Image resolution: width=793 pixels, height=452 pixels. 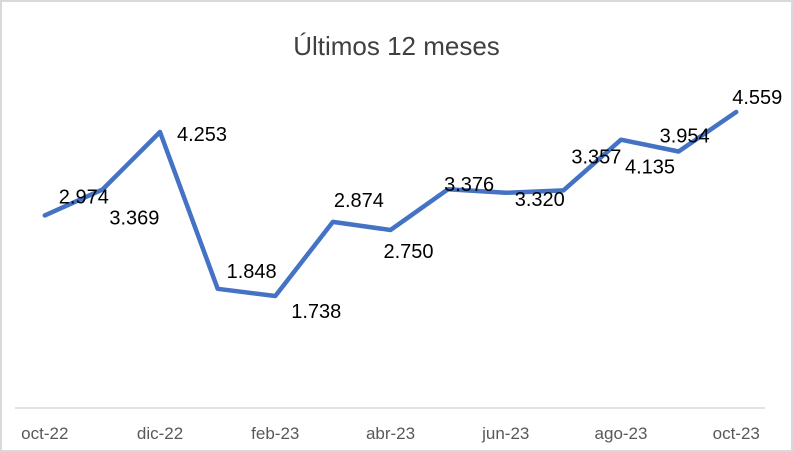 What do you see at coordinates (390, 433) in the screenshot?
I see `x-axis-tick-label: abr-23` at bounding box center [390, 433].